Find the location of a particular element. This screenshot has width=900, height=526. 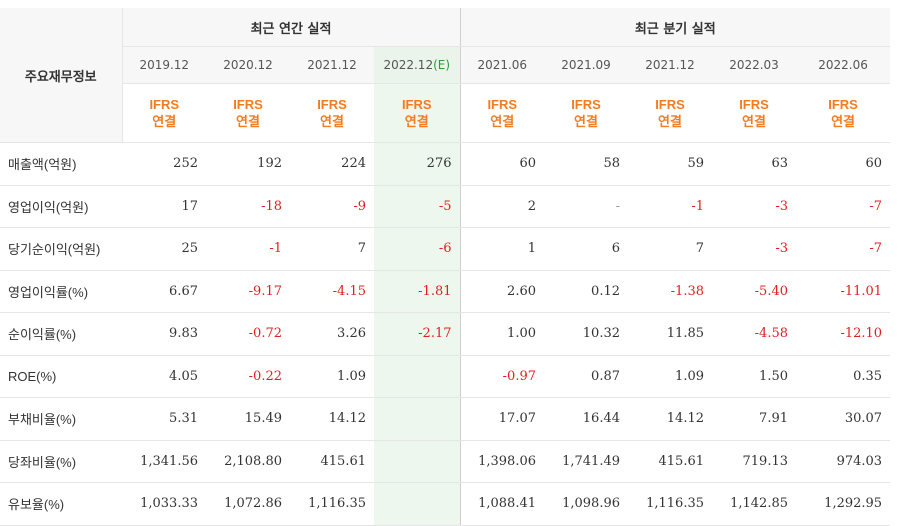

table-cell: -9.17 is located at coordinates (248, 291).